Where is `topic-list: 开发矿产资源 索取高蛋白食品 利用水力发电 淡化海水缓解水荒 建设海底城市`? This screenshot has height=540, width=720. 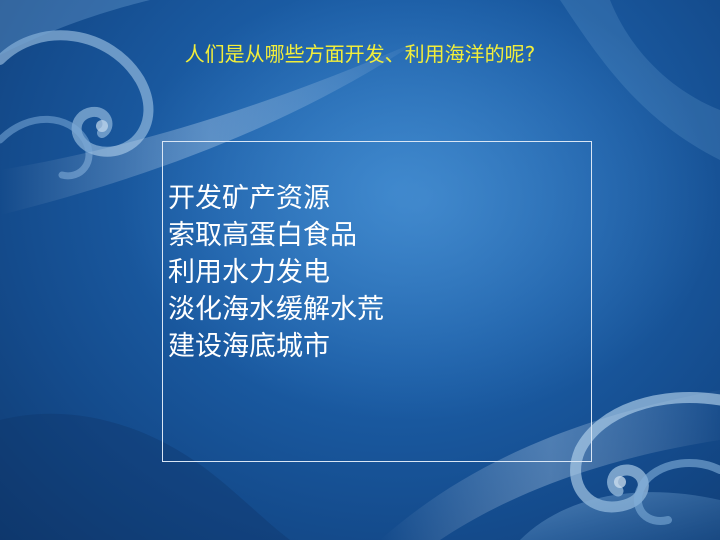
topic-list: 开发矿产资源 索取高蛋白食品 利用水力发电 淡化海水缓解水荒 建设海底城市 is located at coordinates (276, 272).